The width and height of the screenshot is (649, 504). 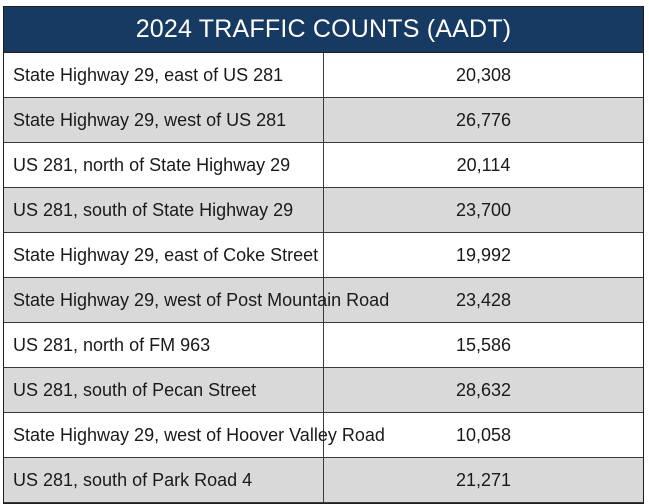 What do you see at coordinates (164, 480) in the screenshot?
I see `location-cell: US 281, south of Park Road 4` at bounding box center [164, 480].